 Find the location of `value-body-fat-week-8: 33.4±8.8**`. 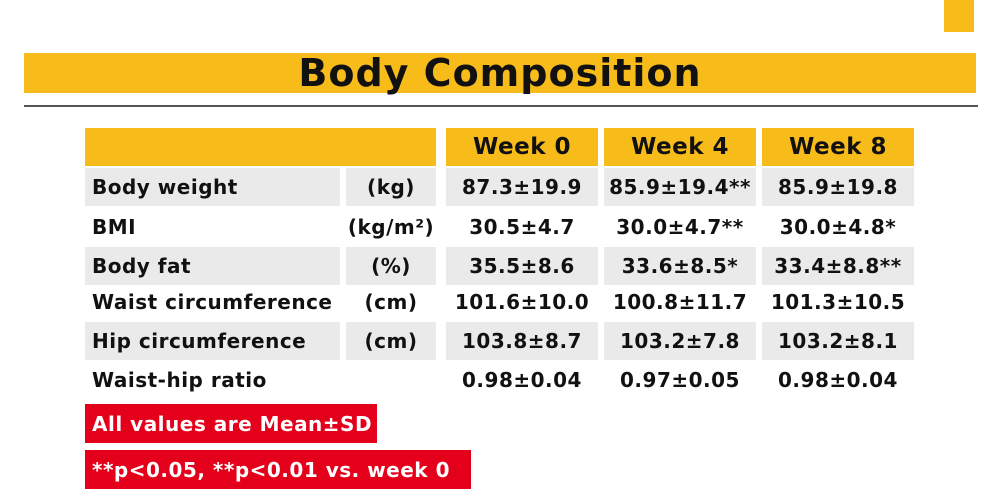

value-body-fat-week-8: 33.4±8.8** is located at coordinates (838, 266).